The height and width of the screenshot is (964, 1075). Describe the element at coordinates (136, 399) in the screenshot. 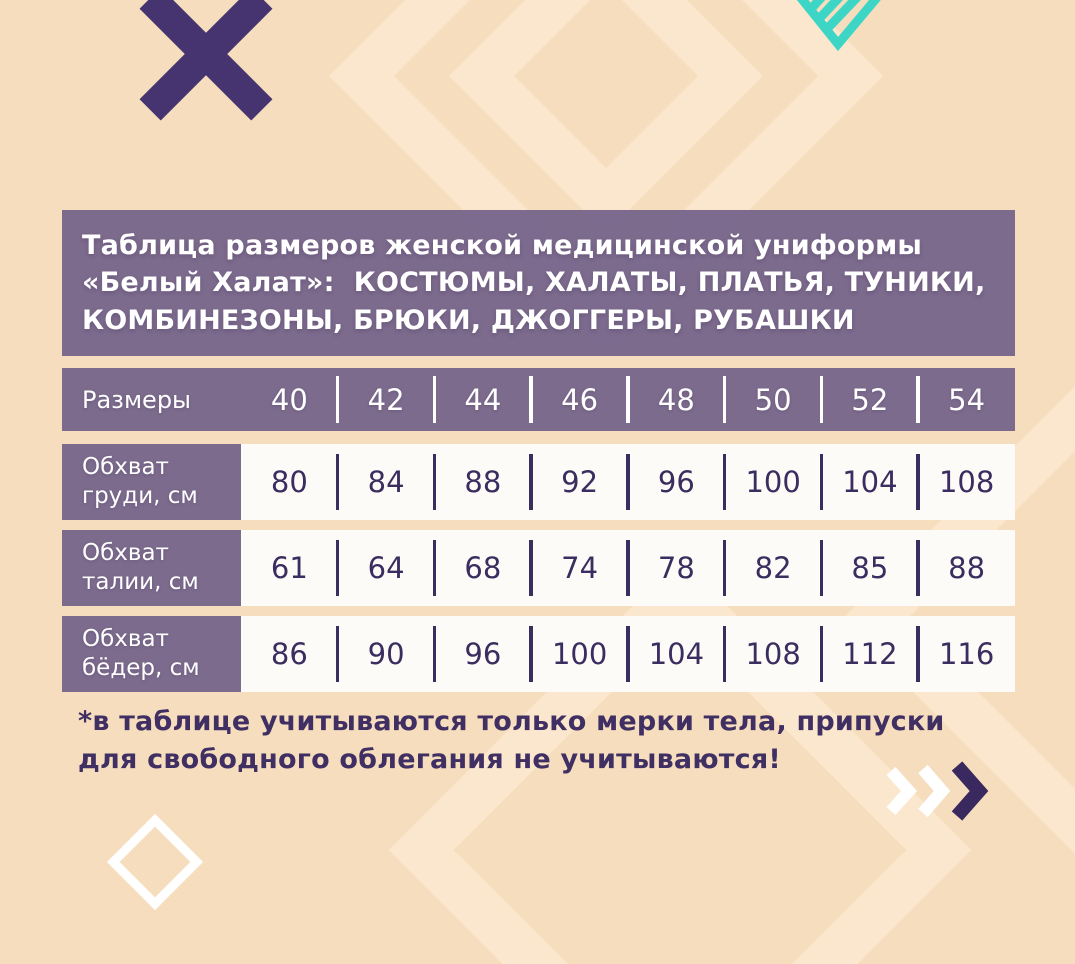

I see `header-row-label: Размеры` at that location.